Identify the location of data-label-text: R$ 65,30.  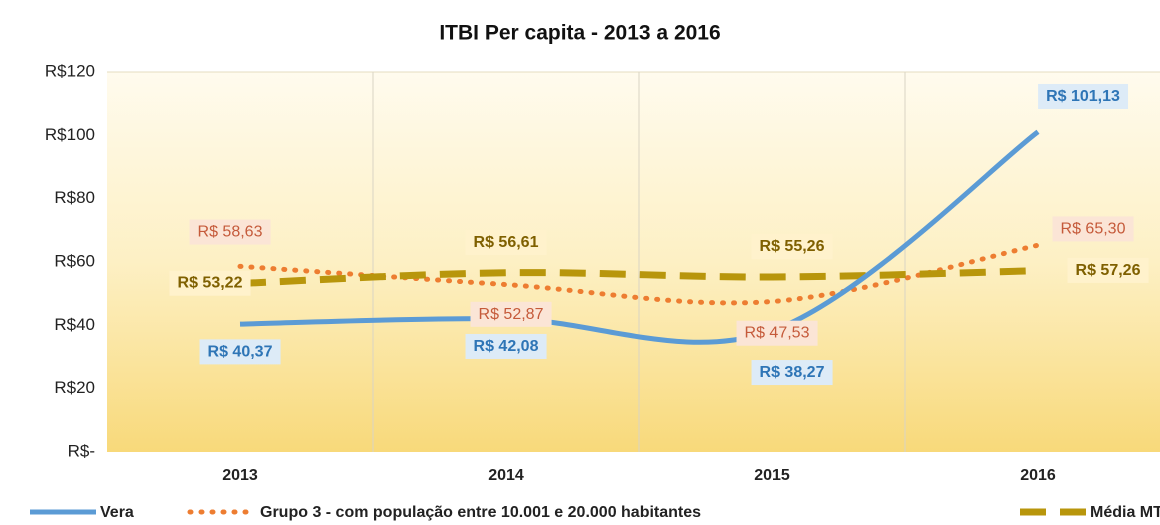
(1093, 228).